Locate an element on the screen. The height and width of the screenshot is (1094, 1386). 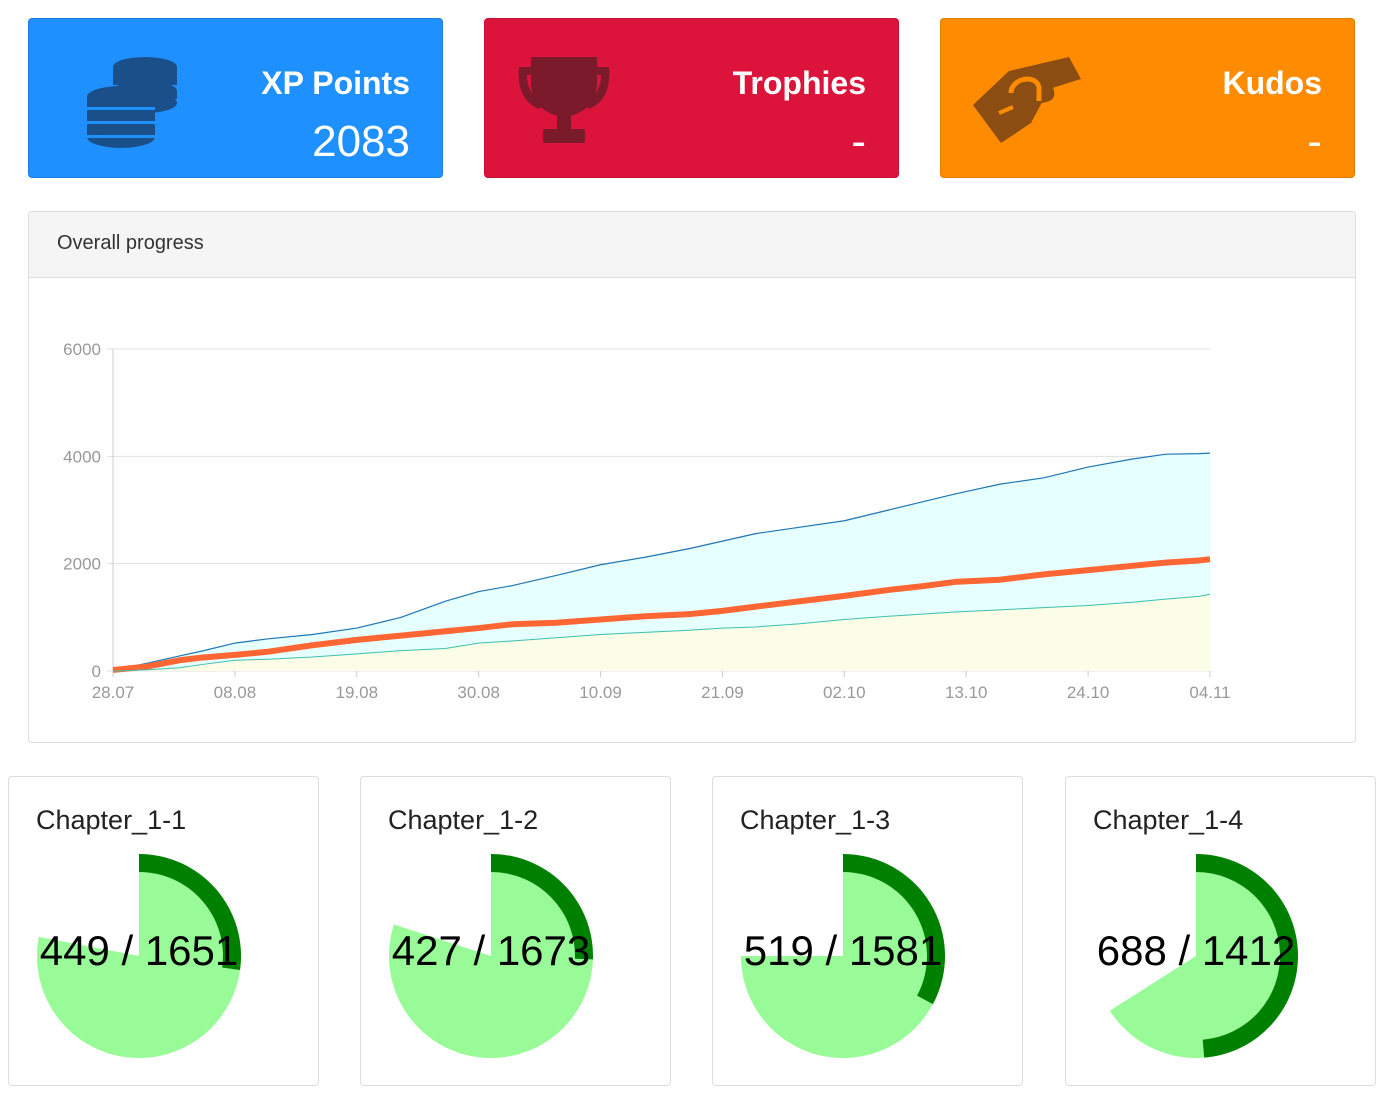
chapter-title: Chapter_1-4 is located at coordinates (1168, 820).